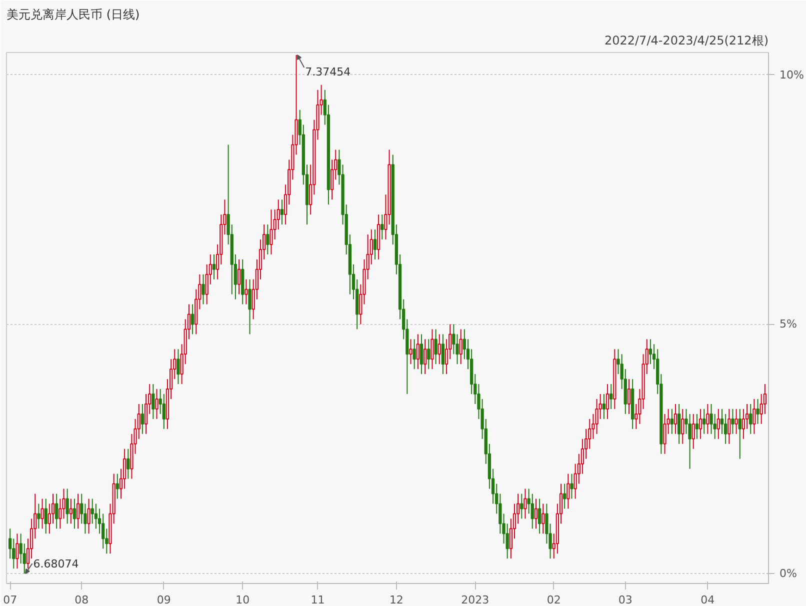  I want to click on annotation: 7.37454, so click(328, 71).